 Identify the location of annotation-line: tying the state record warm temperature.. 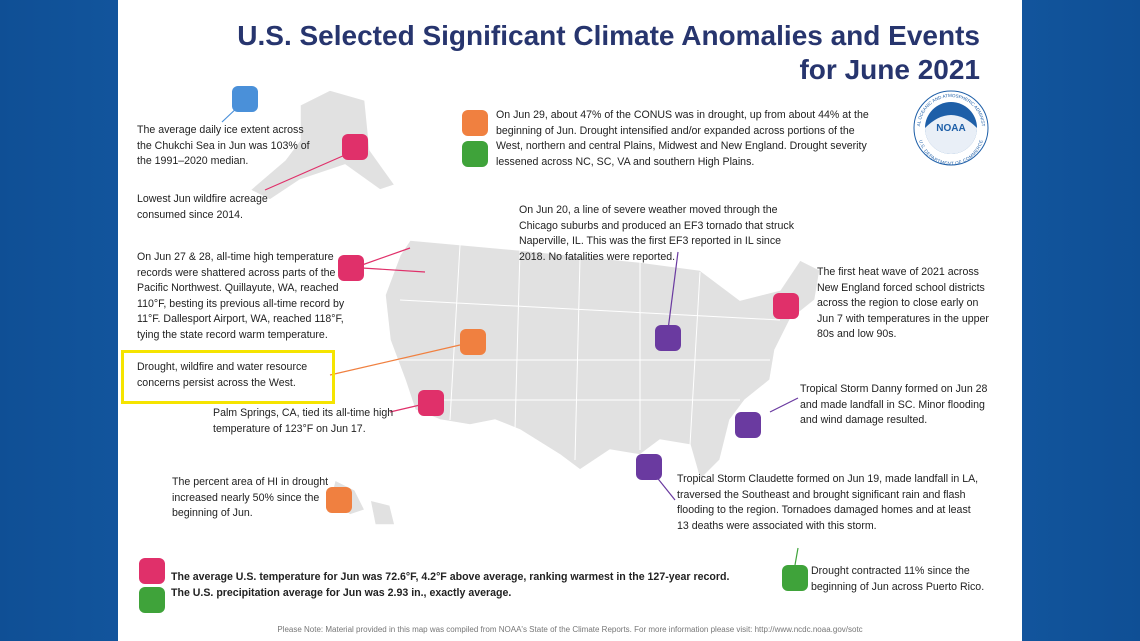
(232, 334).